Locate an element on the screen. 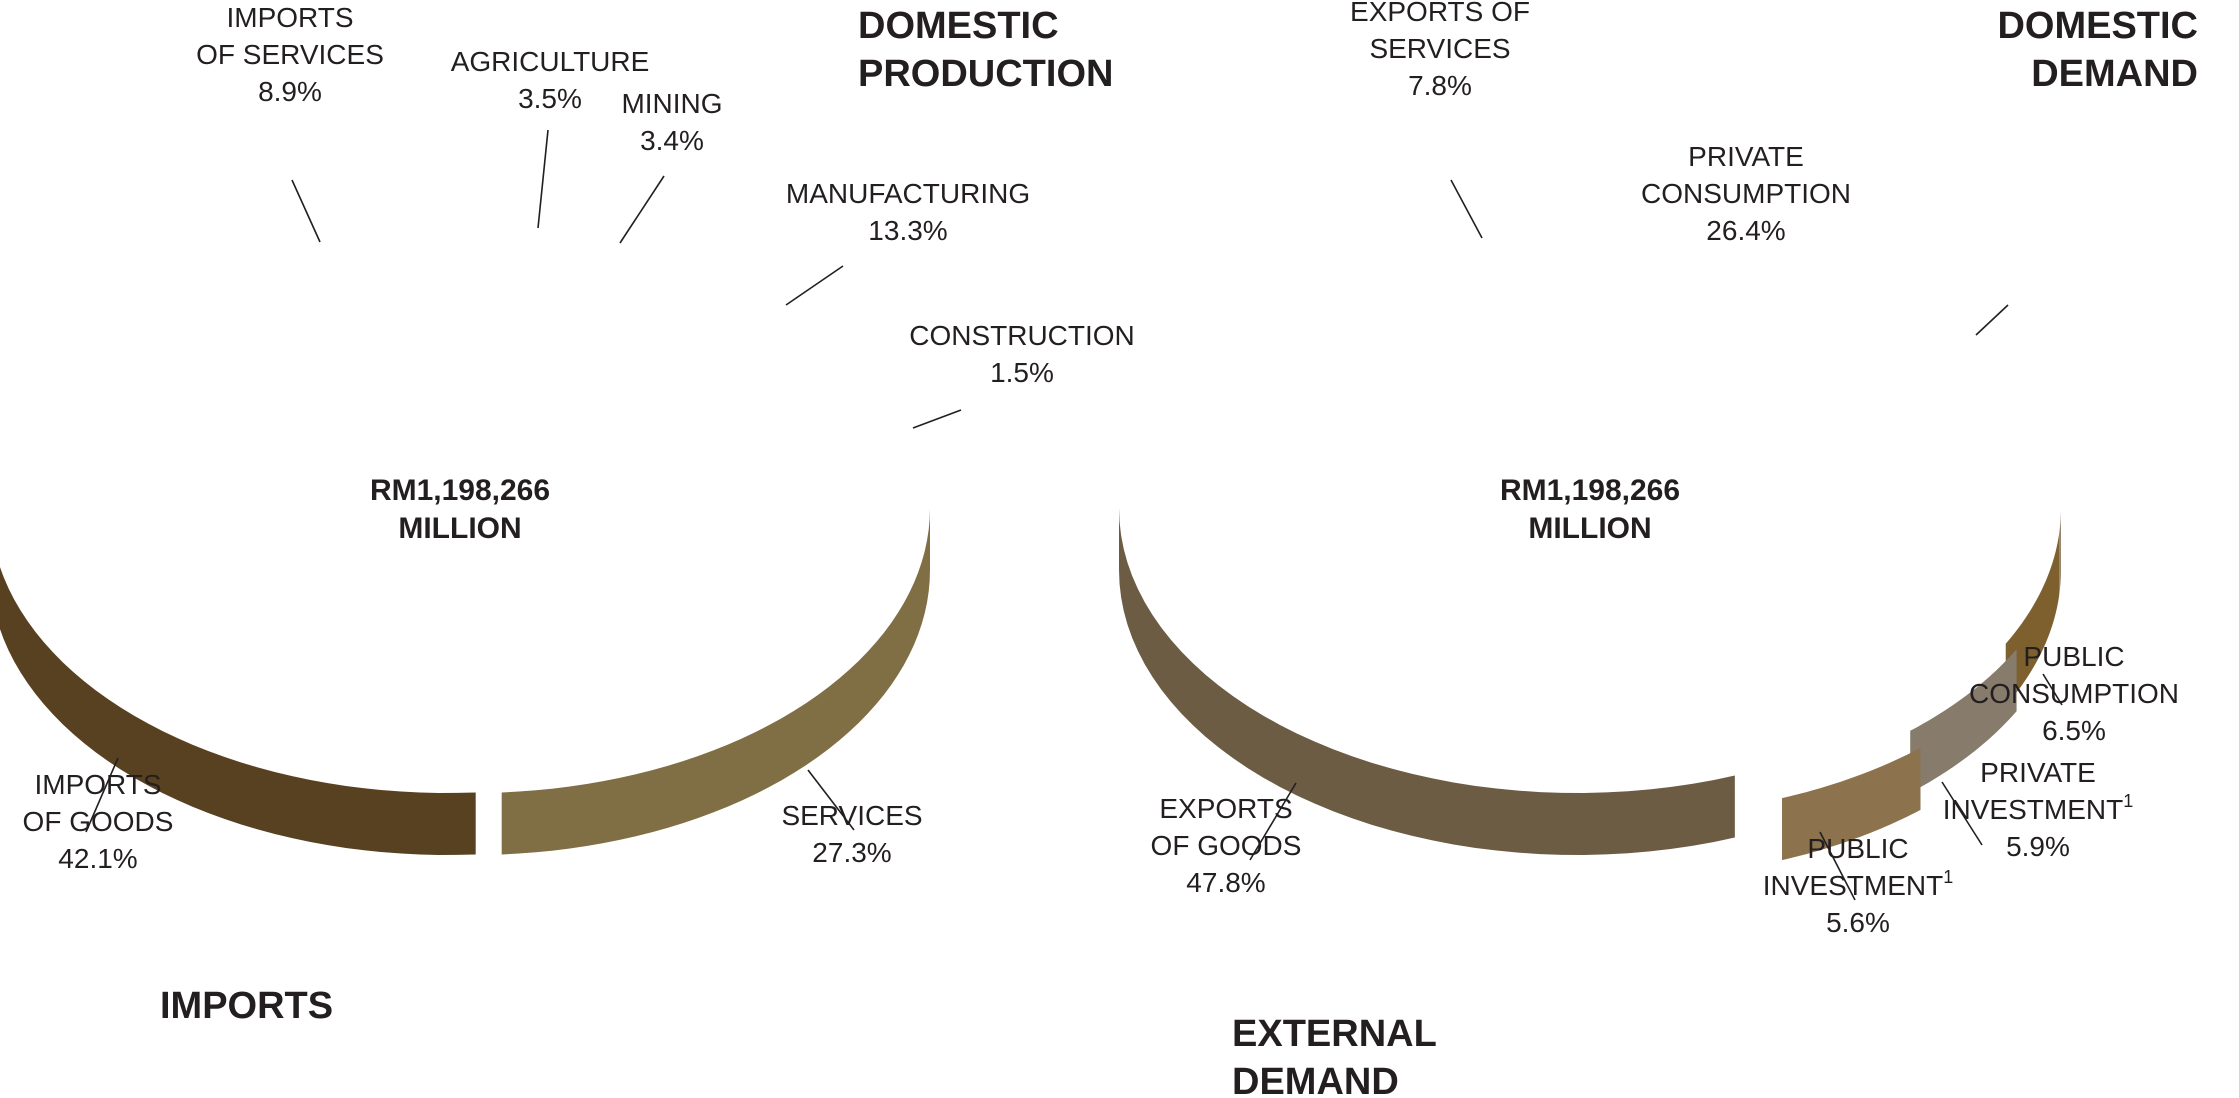 This screenshot has height=1098, width=2239. right-pie-title-bottom: DEMAND is located at coordinates (1315, 1079).